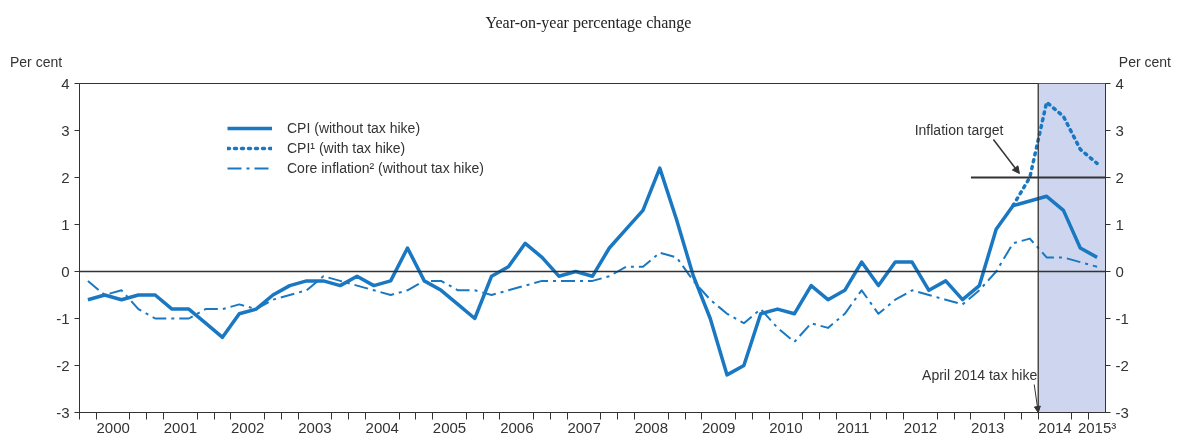 This screenshot has height=438, width=1177. I want to click on x-tick-label: 2003, so click(315, 427).